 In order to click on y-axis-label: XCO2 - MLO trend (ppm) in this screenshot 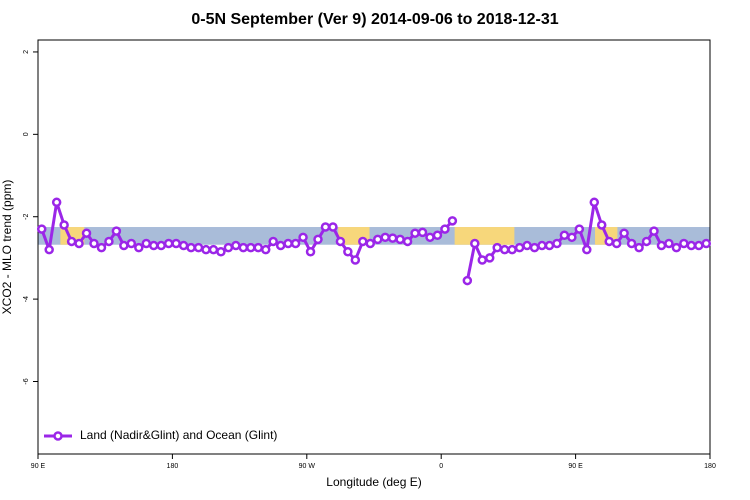, I will do `click(7, 247)`.